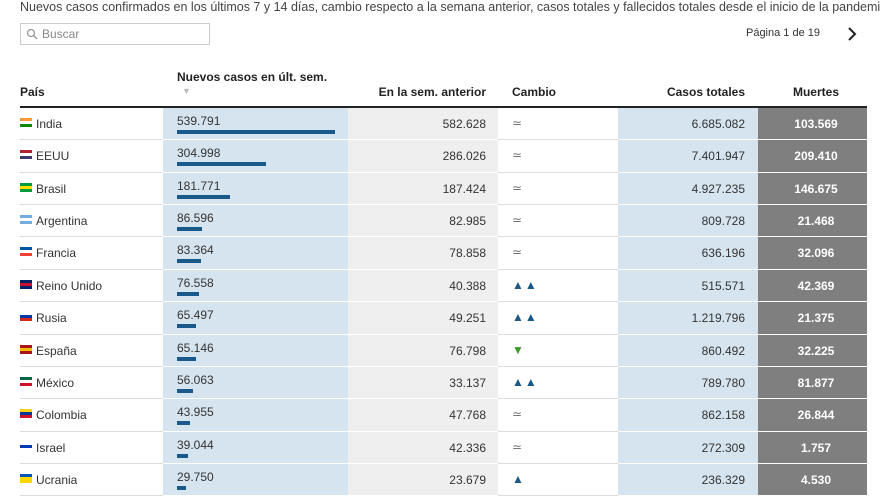  What do you see at coordinates (718, 188) in the screenshot?
I see `total: 4.927.235` at bounding box center [718, 188].